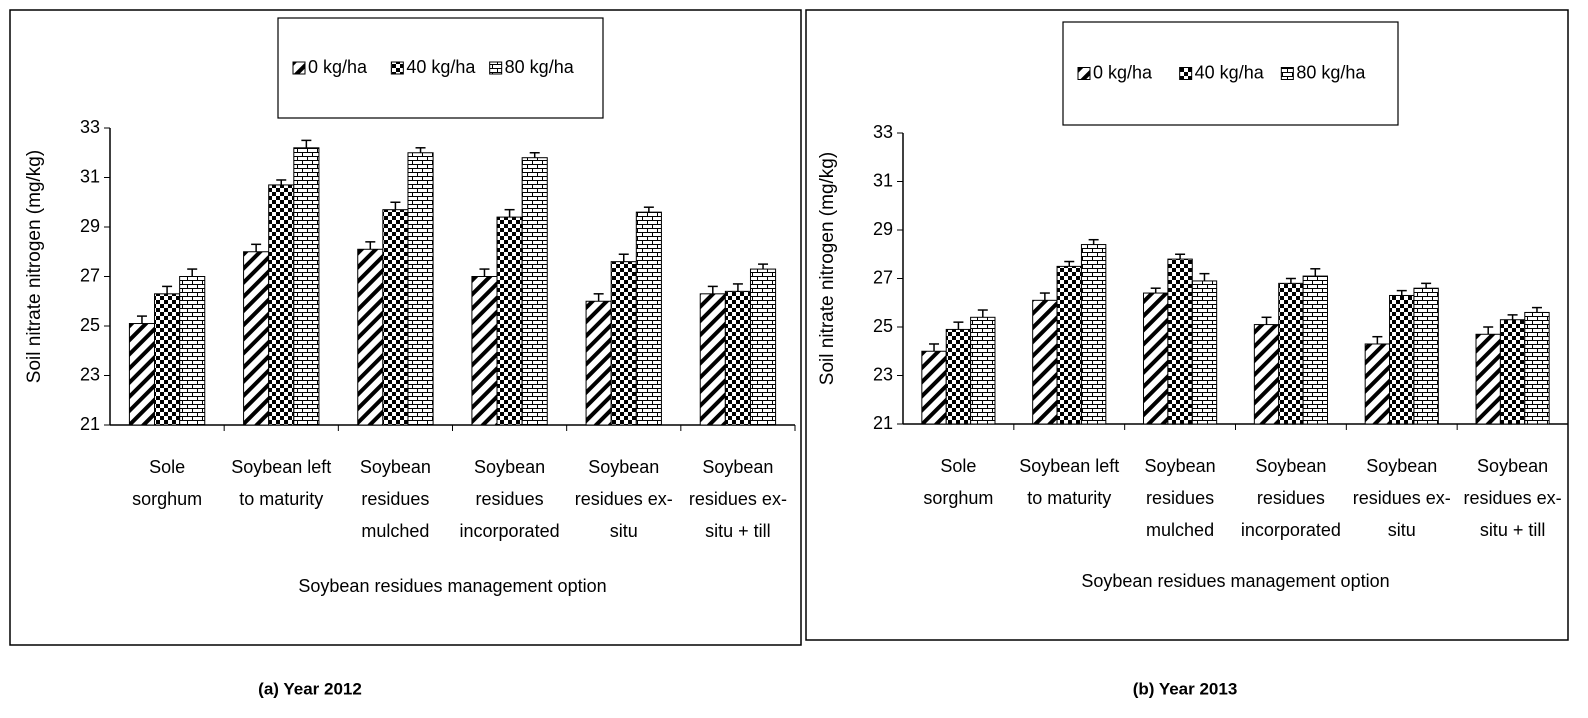  Describe the element at coordinates (310, 688) in the screenshot. I see `caption: (a) Year 2012` at that location.